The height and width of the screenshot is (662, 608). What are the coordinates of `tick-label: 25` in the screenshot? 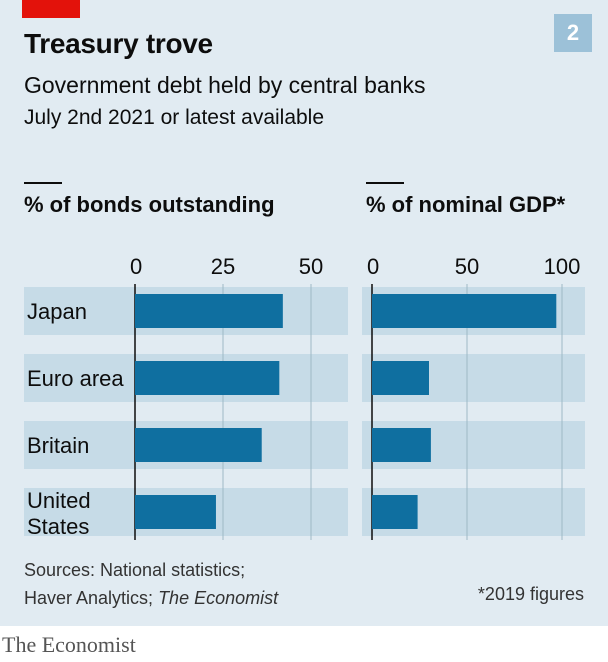 It's located at (223, 266).